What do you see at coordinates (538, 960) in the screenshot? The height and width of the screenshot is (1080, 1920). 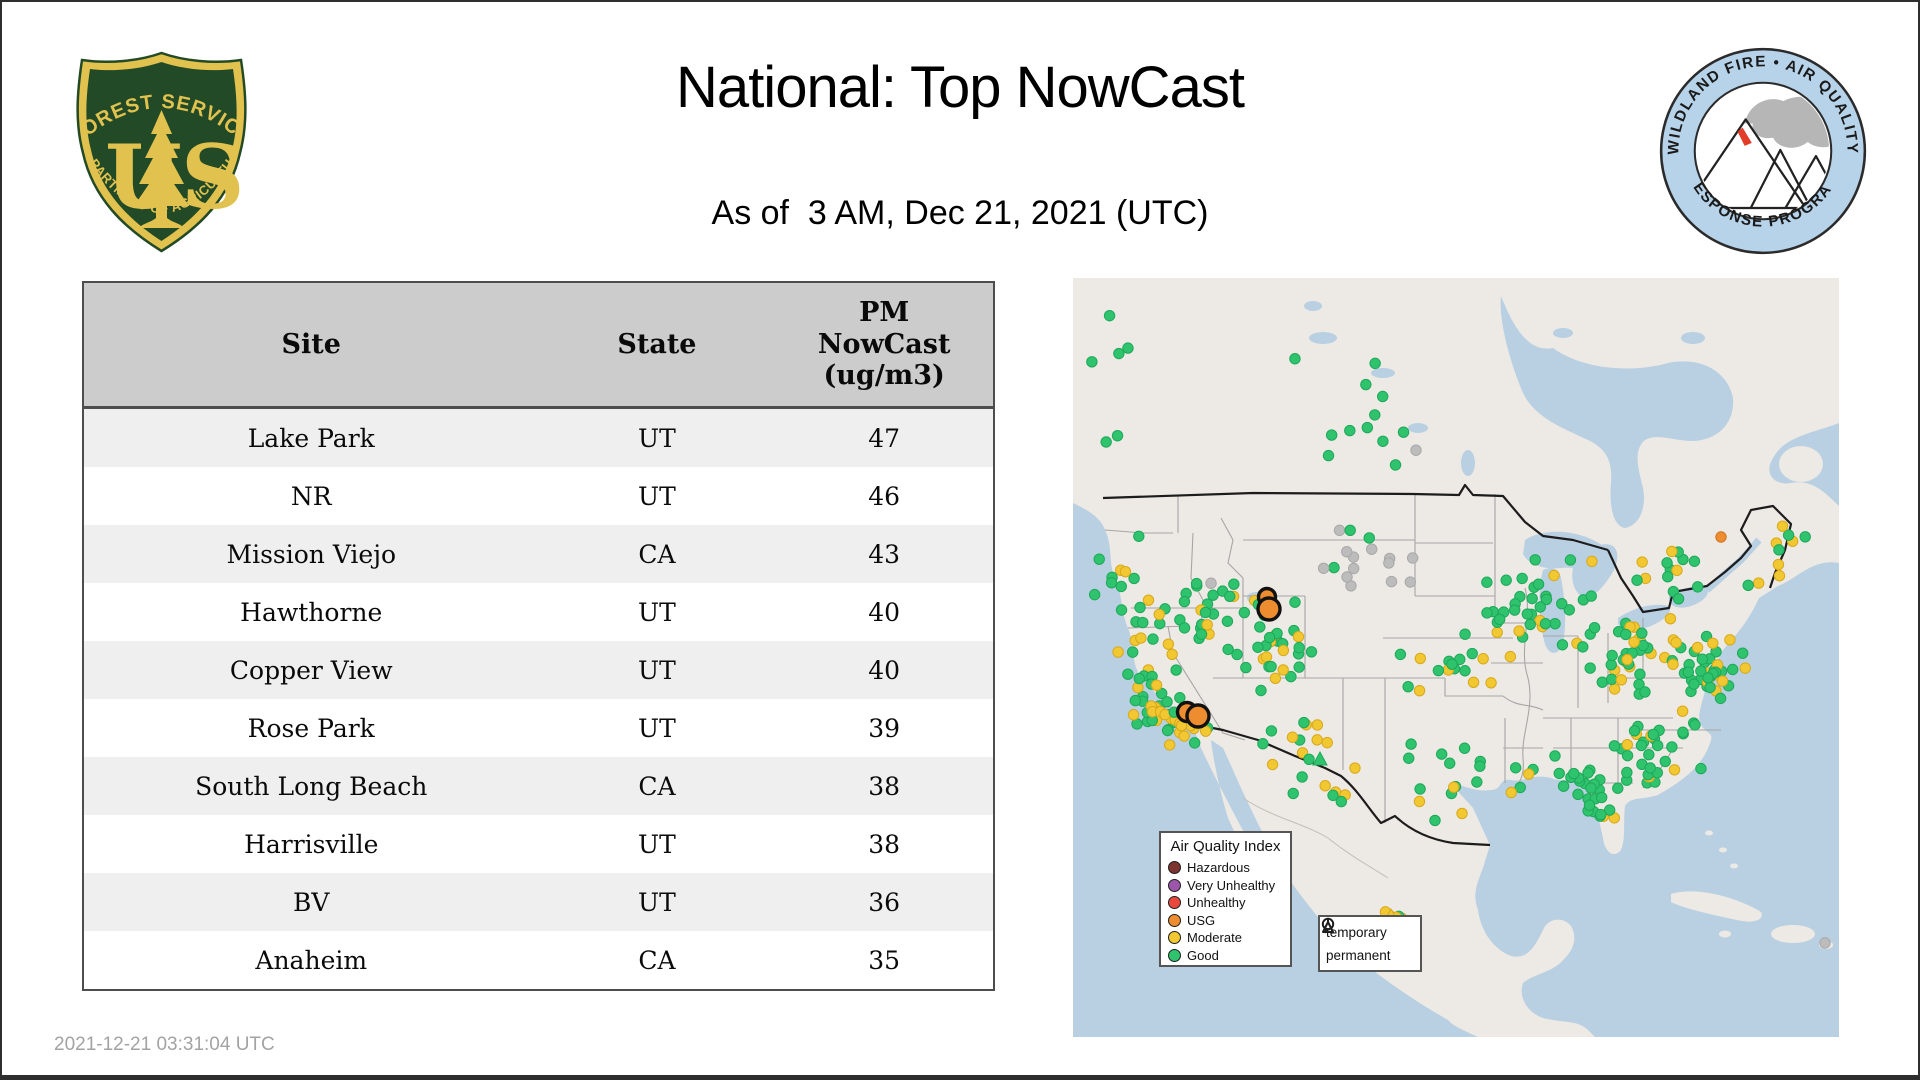 I see `table-row: Anaheim CA 35` at bounding box center [538, 960].